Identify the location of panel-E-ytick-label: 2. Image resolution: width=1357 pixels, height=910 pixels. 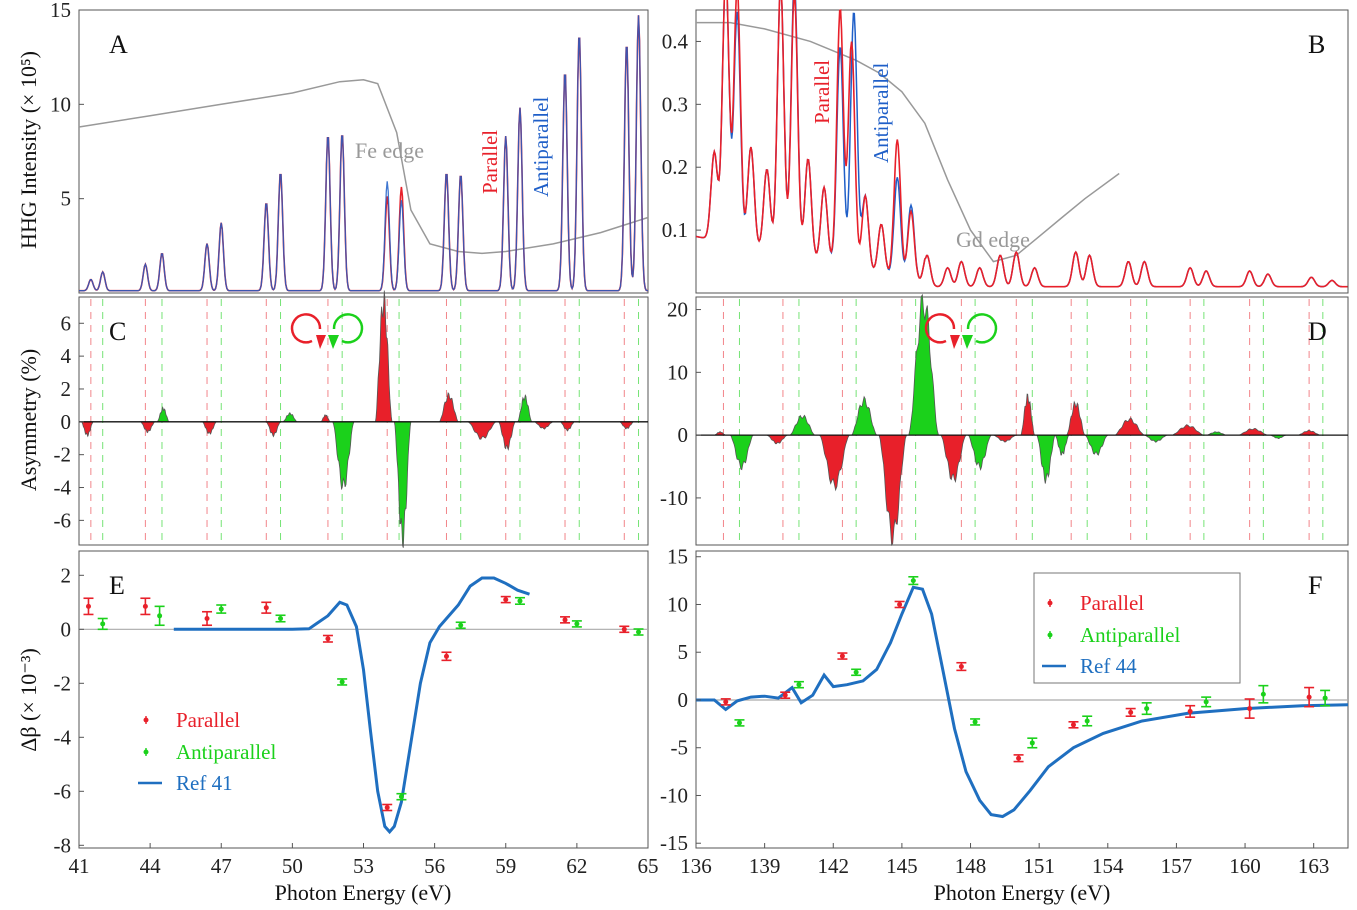
(66, 575).